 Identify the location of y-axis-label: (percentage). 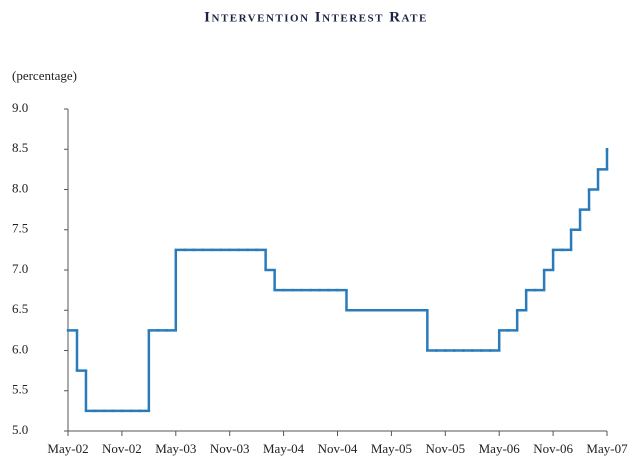
(44, 75).